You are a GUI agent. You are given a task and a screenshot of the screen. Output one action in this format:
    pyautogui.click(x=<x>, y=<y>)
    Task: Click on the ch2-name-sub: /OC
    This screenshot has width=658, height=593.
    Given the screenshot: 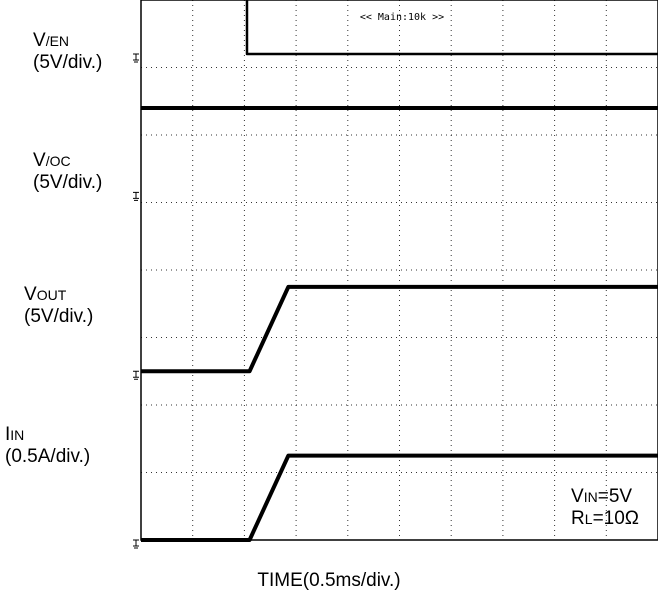 What is the action you would take?
    pyautogui.click(x=58, y=161)
    